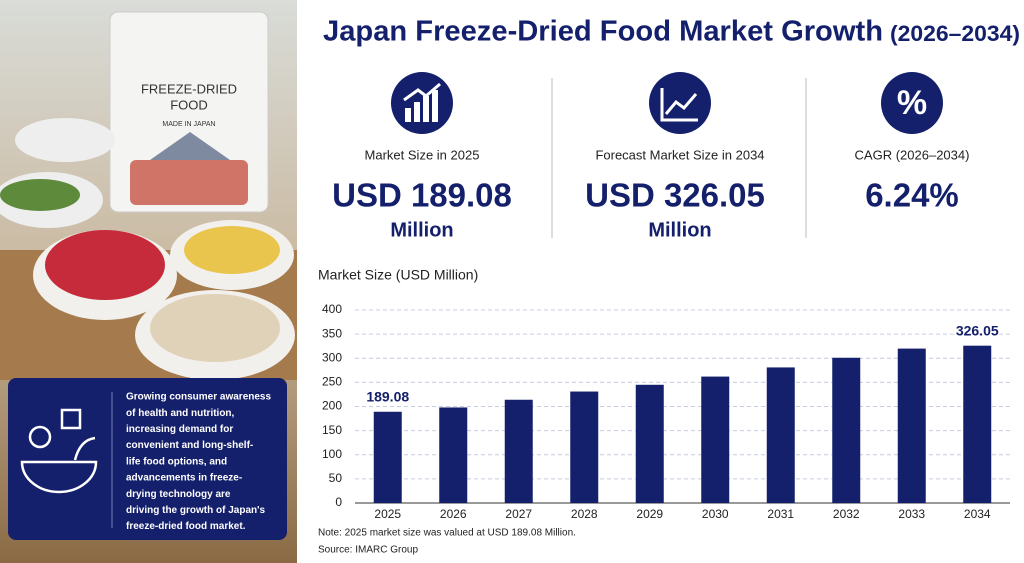  I want to click on x-tick-label: 2027, so click(518, 514).